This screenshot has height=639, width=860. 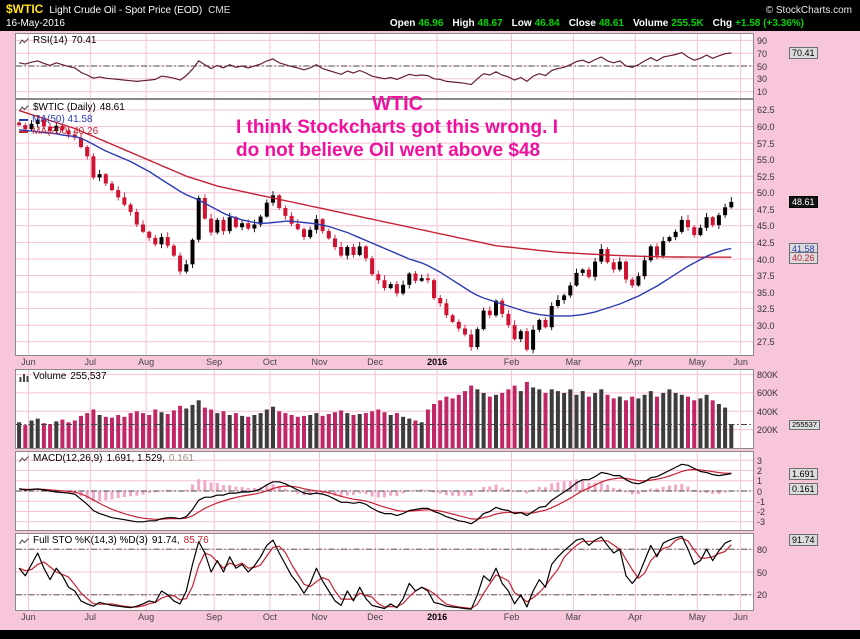 I want to click on y-axis-tick: 52.5, so click(x=766, y=176).